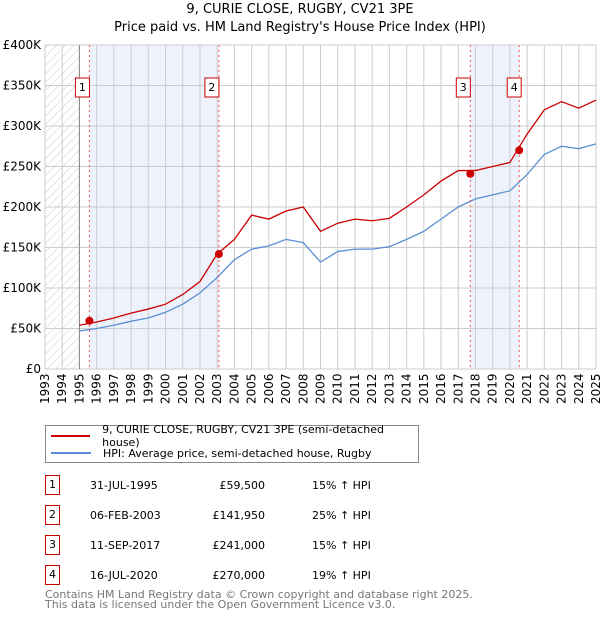  What do you see at coordinates (234, 388) in the screenshot?
I see `x-tick-label: 2004` at bounding box center [234, 388].